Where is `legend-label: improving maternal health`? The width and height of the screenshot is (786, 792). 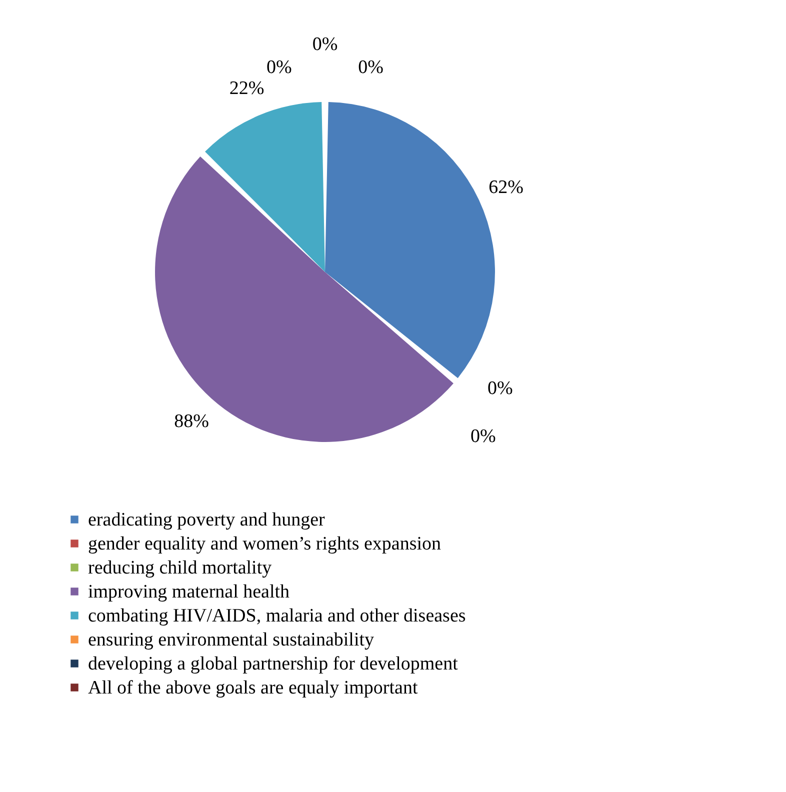 legend-label: improving maternal health is located at coordinates (189, 592).